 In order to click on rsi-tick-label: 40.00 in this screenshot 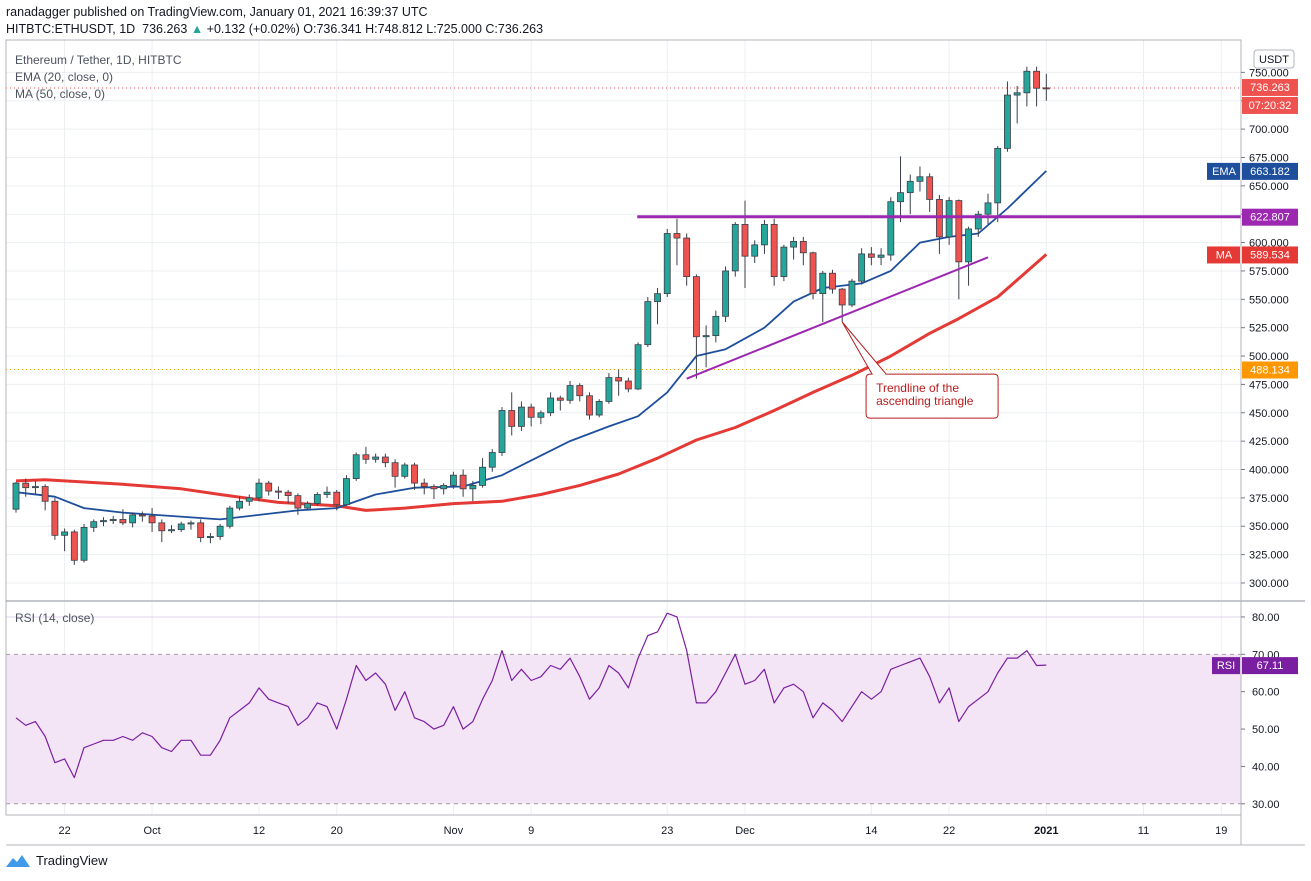, I will do `click(1266, 767)`.